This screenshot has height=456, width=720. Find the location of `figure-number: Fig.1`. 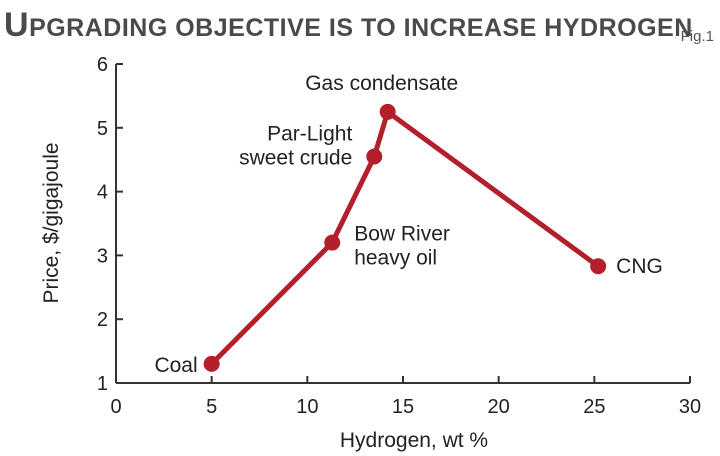

figure-number: Fig.1 is located at coordinates (697, 36).